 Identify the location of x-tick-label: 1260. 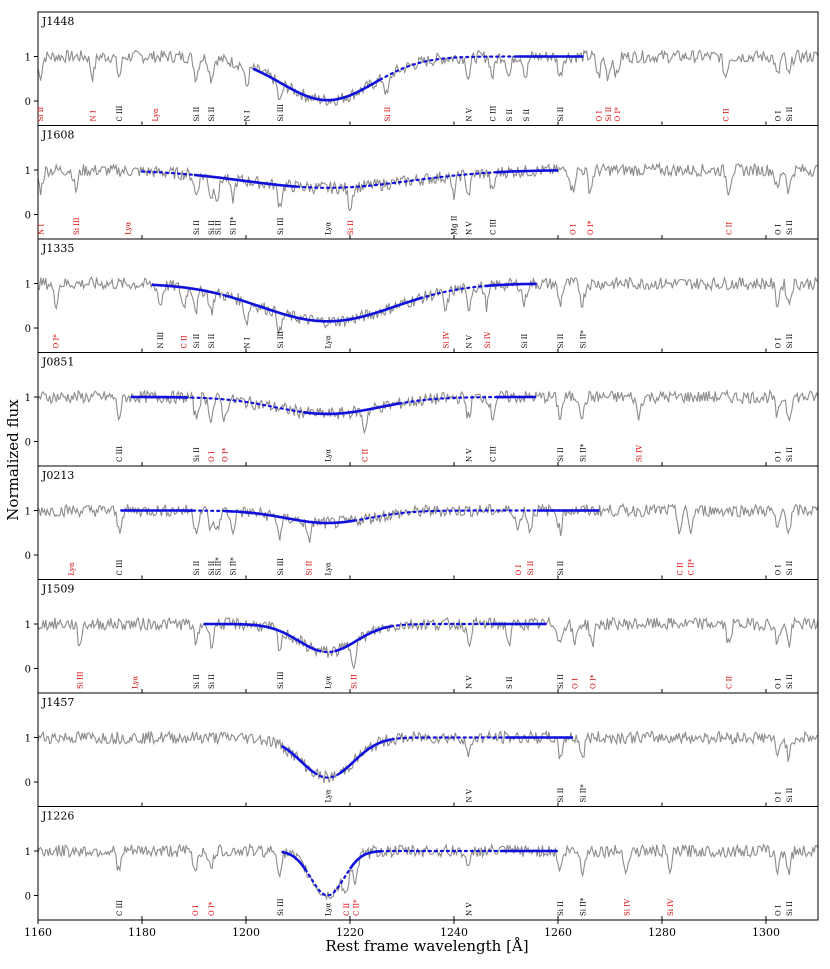
(558, 932).